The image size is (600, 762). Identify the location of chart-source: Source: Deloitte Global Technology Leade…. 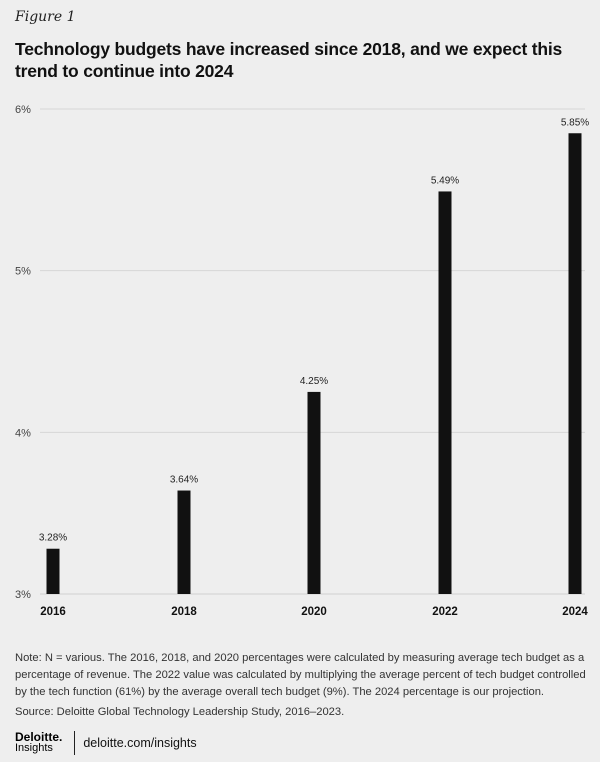
(180, 712).